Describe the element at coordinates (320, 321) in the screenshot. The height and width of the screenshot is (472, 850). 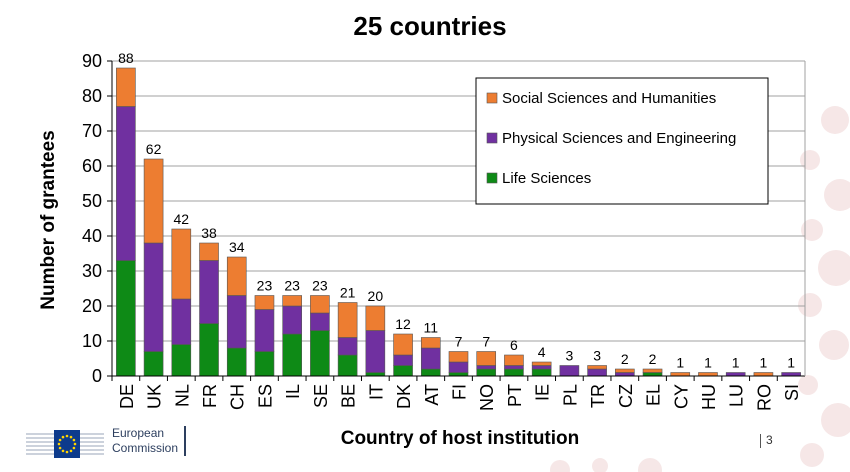
I see `bar-segment-se-physical` at that location.